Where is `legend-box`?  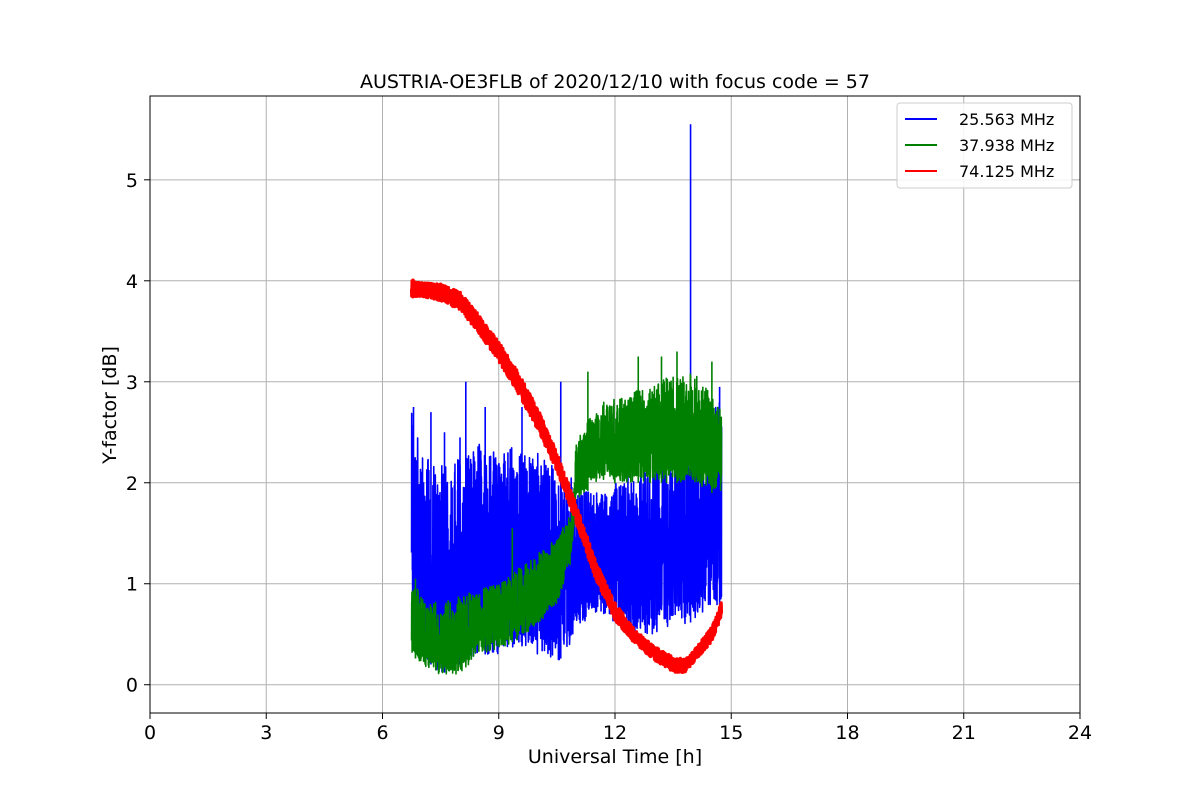 legend-box is located at coordinates (984, 145).